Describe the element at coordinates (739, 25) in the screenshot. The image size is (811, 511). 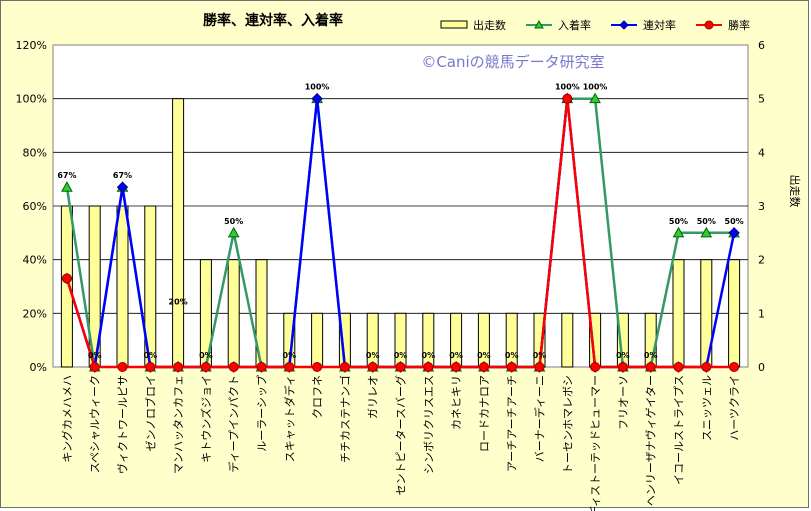
I see `legend-label: 勝率` at that location.